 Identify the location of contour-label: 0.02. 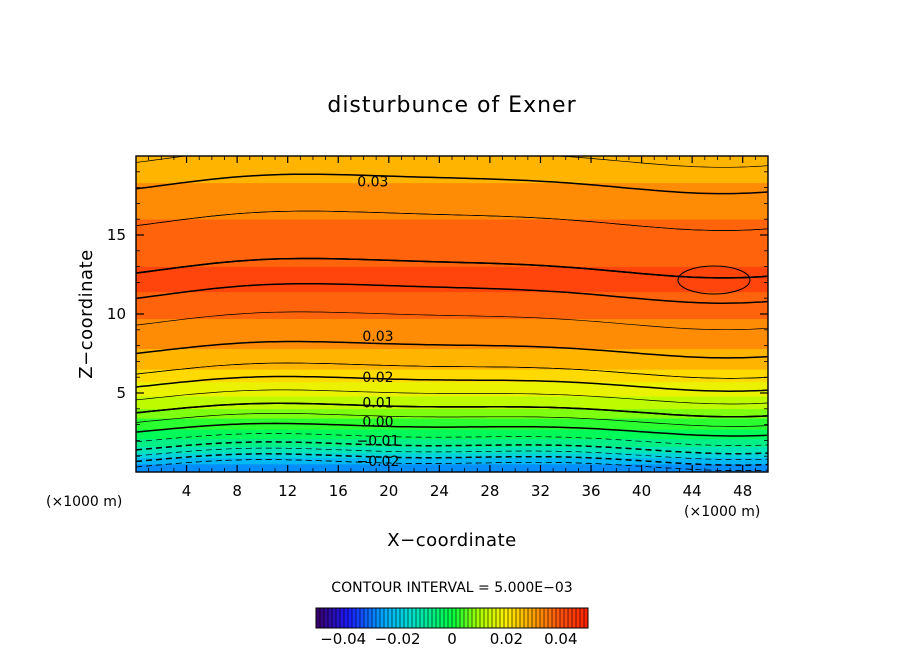
(377, 378).